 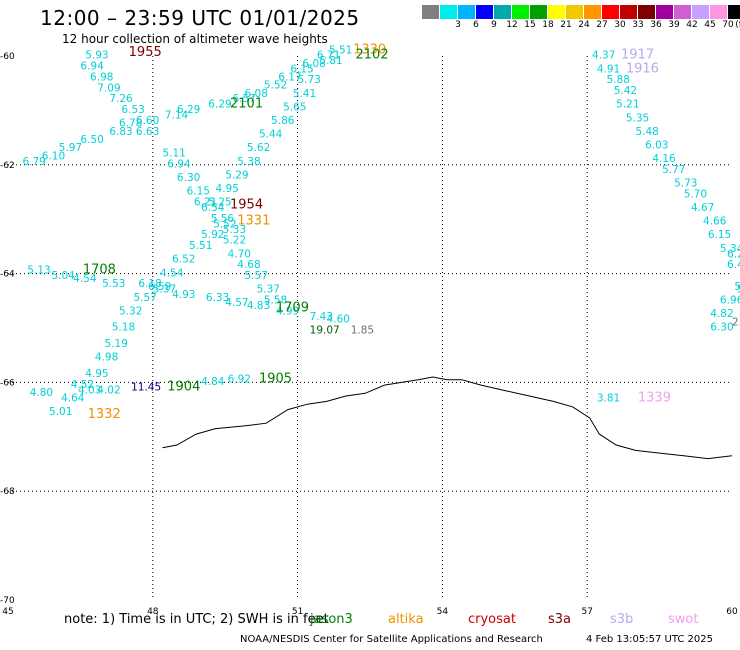 I want to click on swh-value: 6.54, so click(x=213, y=208).